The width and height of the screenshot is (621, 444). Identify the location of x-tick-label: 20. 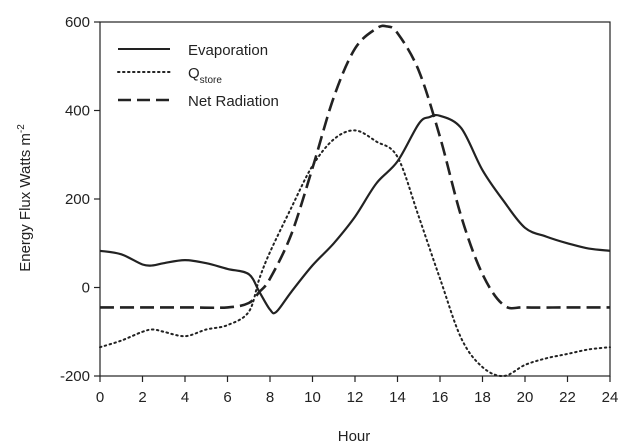
(525, 397).